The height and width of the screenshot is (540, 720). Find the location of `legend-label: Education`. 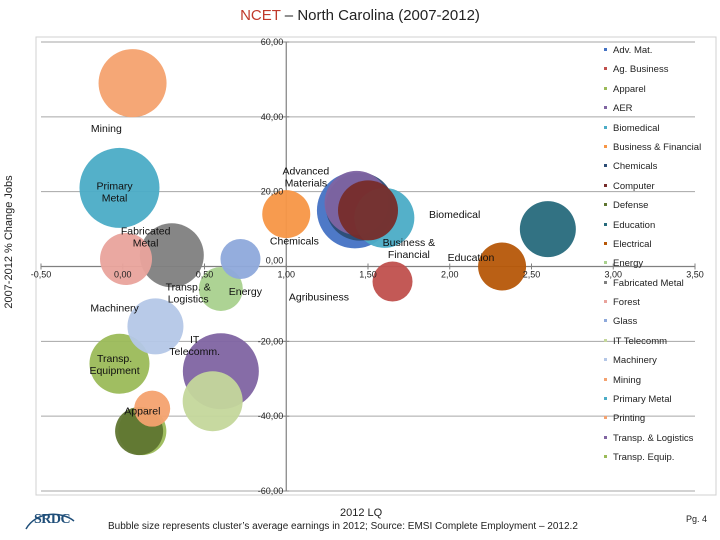

legend-label: Education is located at coordinates (634, 225).